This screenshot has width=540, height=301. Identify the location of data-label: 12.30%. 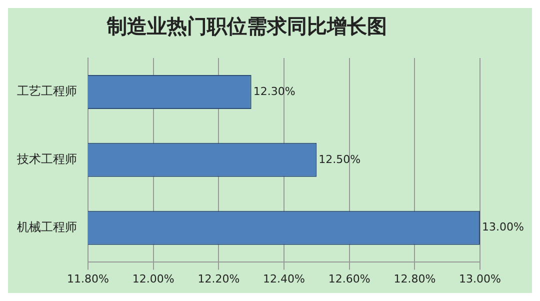
(274, 91).